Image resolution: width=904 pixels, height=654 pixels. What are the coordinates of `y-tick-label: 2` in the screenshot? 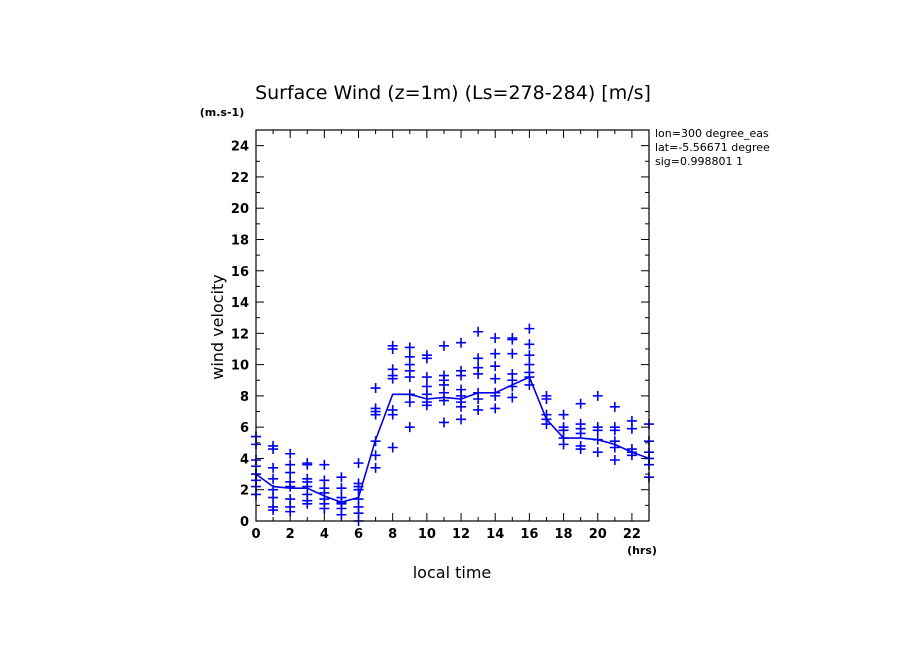 It's located at (244, 491).